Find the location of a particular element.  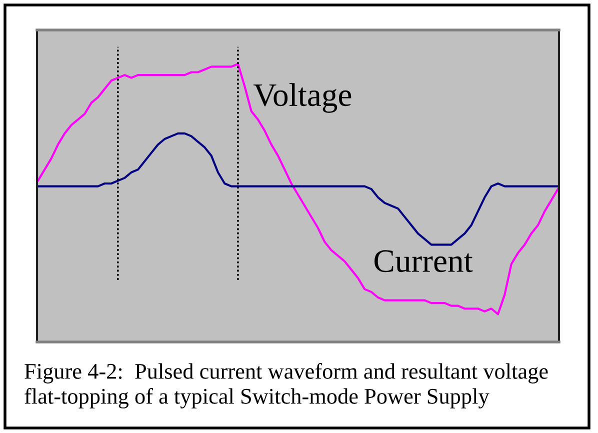

series-label: Current is located at coordinates (423, 261).